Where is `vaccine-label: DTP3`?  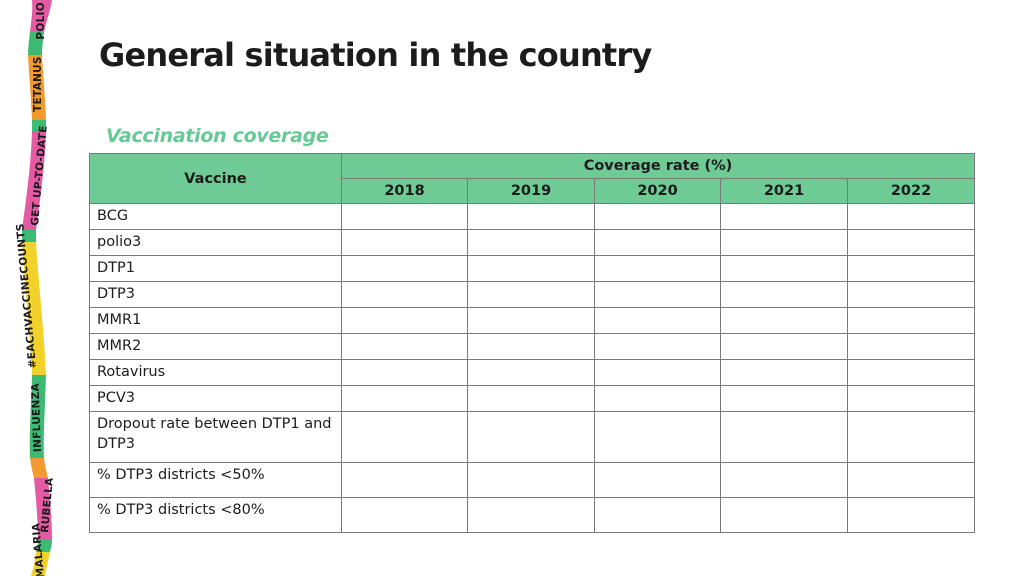
vaccine-label: DTP3 is located at coordinates (215, 294).